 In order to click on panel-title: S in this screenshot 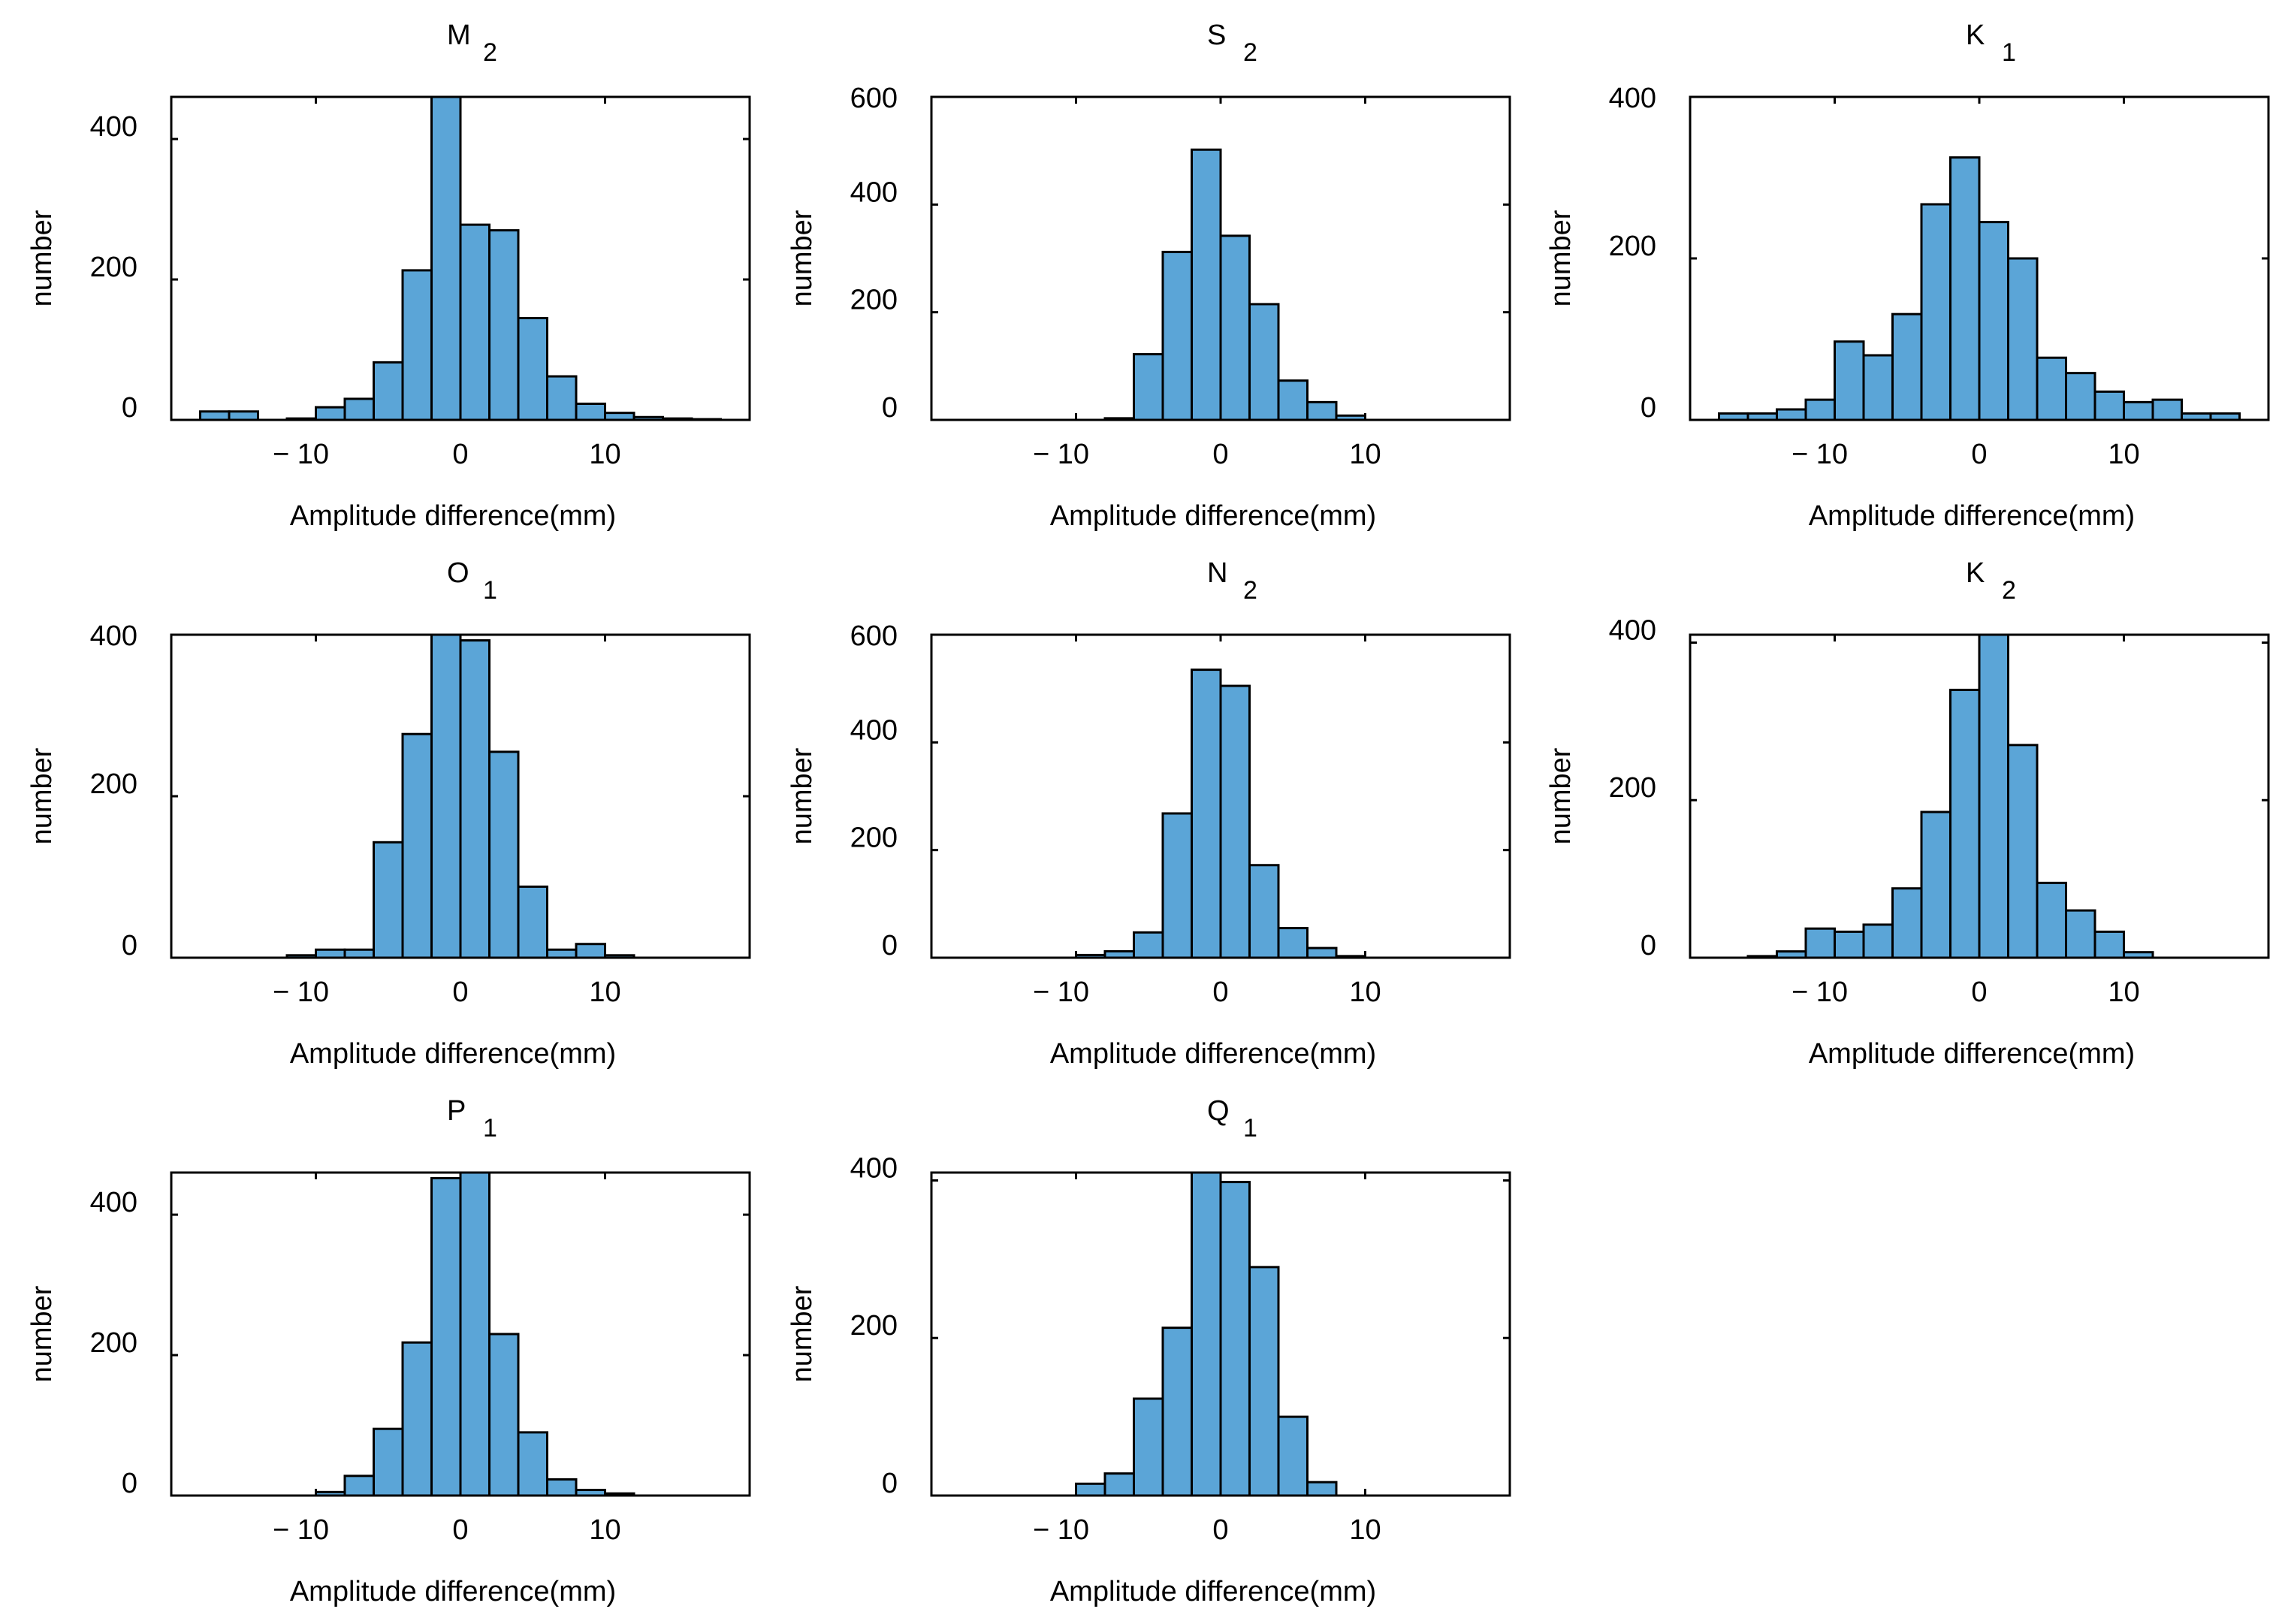, I will do `click(1216, 35)`.